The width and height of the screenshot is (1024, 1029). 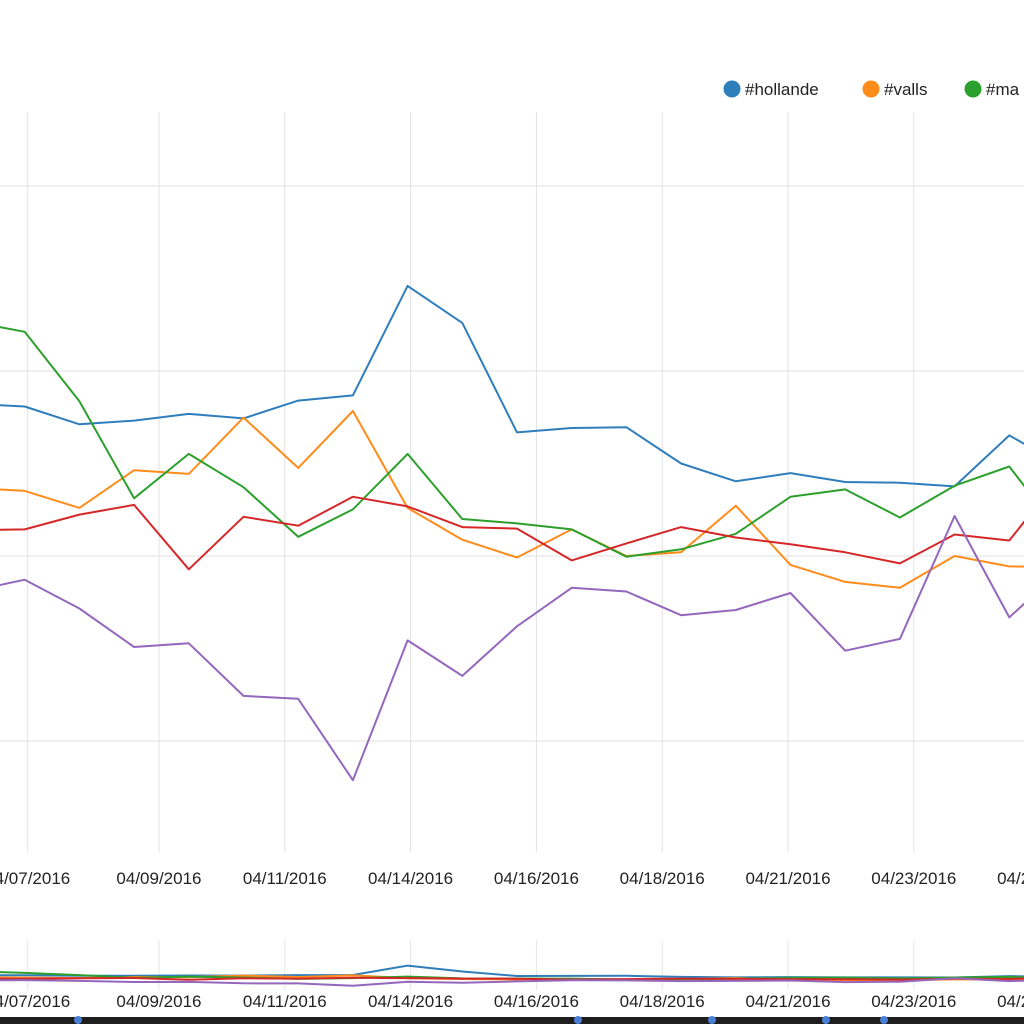 I want to click on legend: #hollande #valls #ma, so click(x=871, y=89).